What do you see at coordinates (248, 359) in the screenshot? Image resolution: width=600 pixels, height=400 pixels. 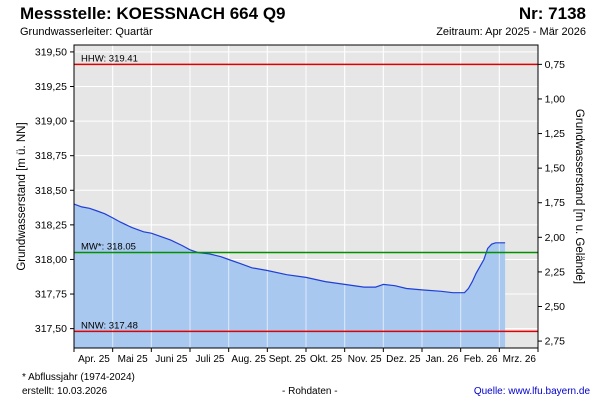 I see `x-tick-label: Aug. 25` at bounding box center [248, 359].